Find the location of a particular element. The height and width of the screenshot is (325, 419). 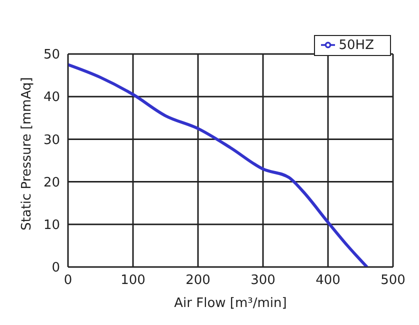

y-tick-label: 10 is located at coordinates (51, 226).